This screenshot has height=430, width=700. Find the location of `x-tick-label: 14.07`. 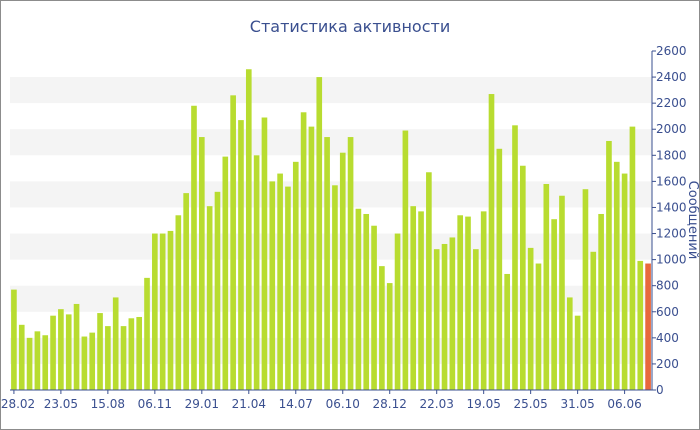

x-tick-label: 14.07 is located at coordinates (296, 404).